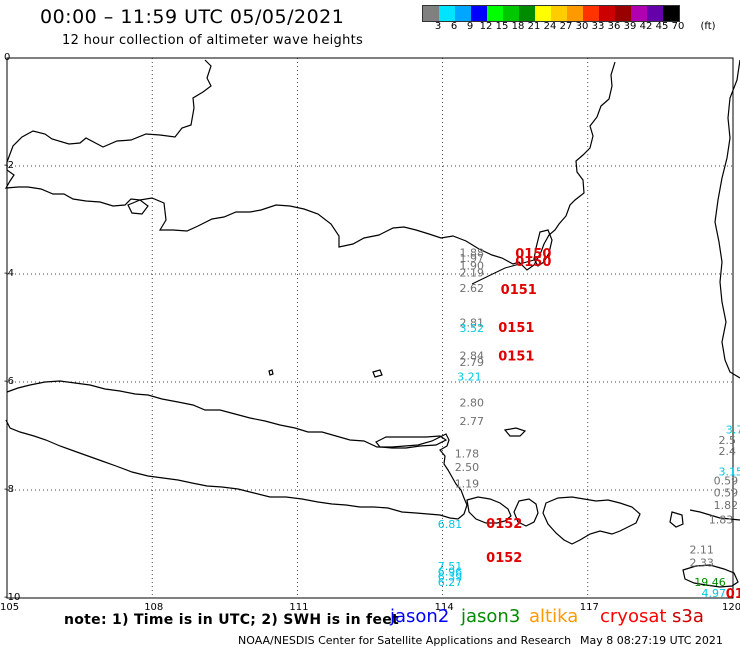 This screenshot has height=650, width=740. What do you see at coordinates (550, 26) in the screenshot?
I see `legend-label: 24` at bounding box center [550, 26].